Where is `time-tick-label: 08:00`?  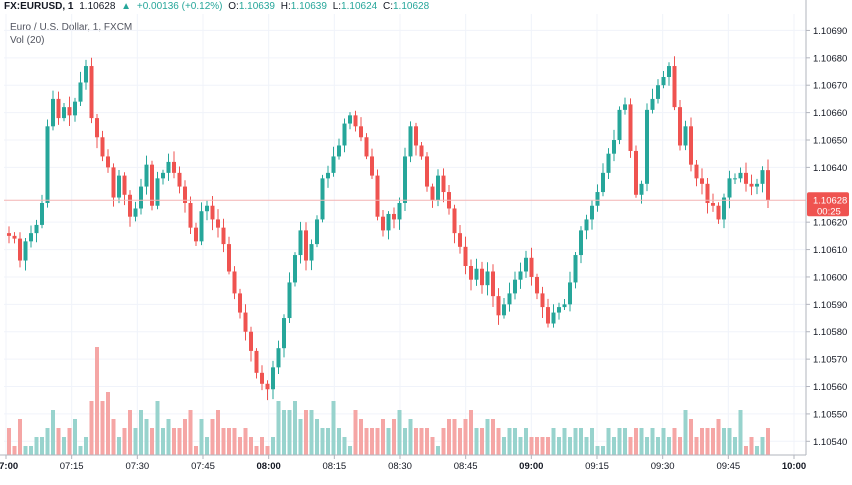 time-tick-label: 08:00 is located at coordinates (269, 466).